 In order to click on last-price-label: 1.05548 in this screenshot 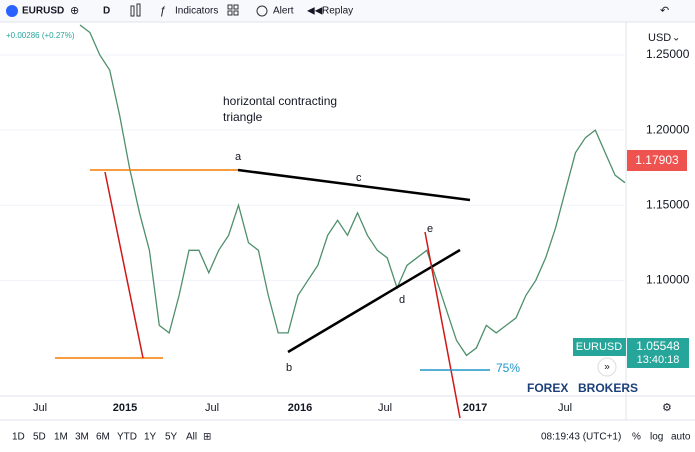, I will do `click(658, 346)`.